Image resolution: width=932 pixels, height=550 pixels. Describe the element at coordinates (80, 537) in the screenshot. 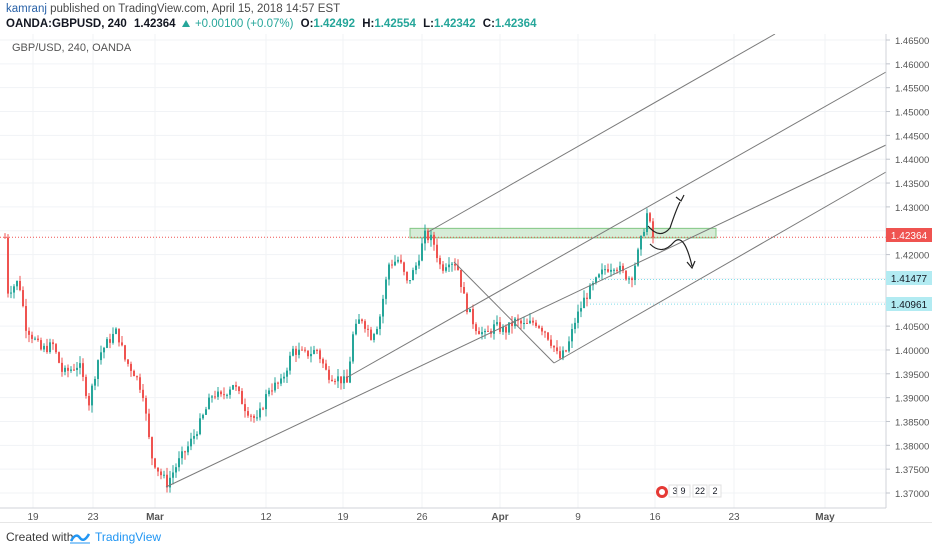

I see `tradingview-logo-icon` at that location.